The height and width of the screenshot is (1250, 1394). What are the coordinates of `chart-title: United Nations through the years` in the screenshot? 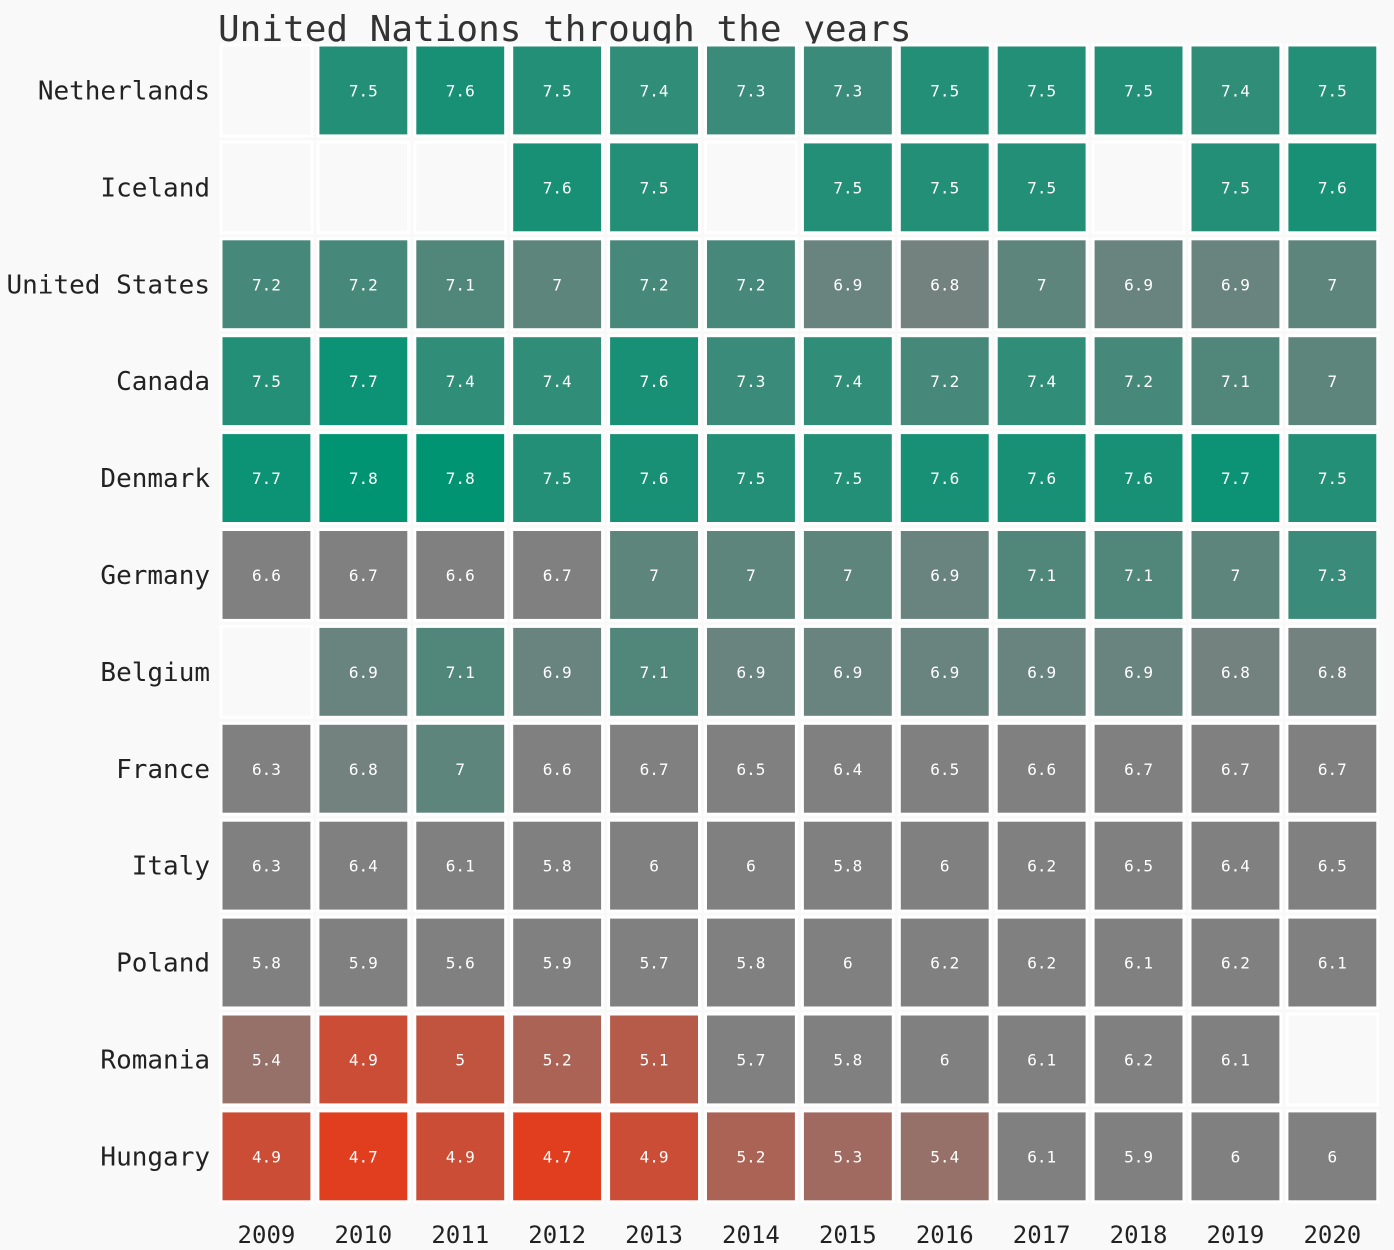 It's located at (565, 29).